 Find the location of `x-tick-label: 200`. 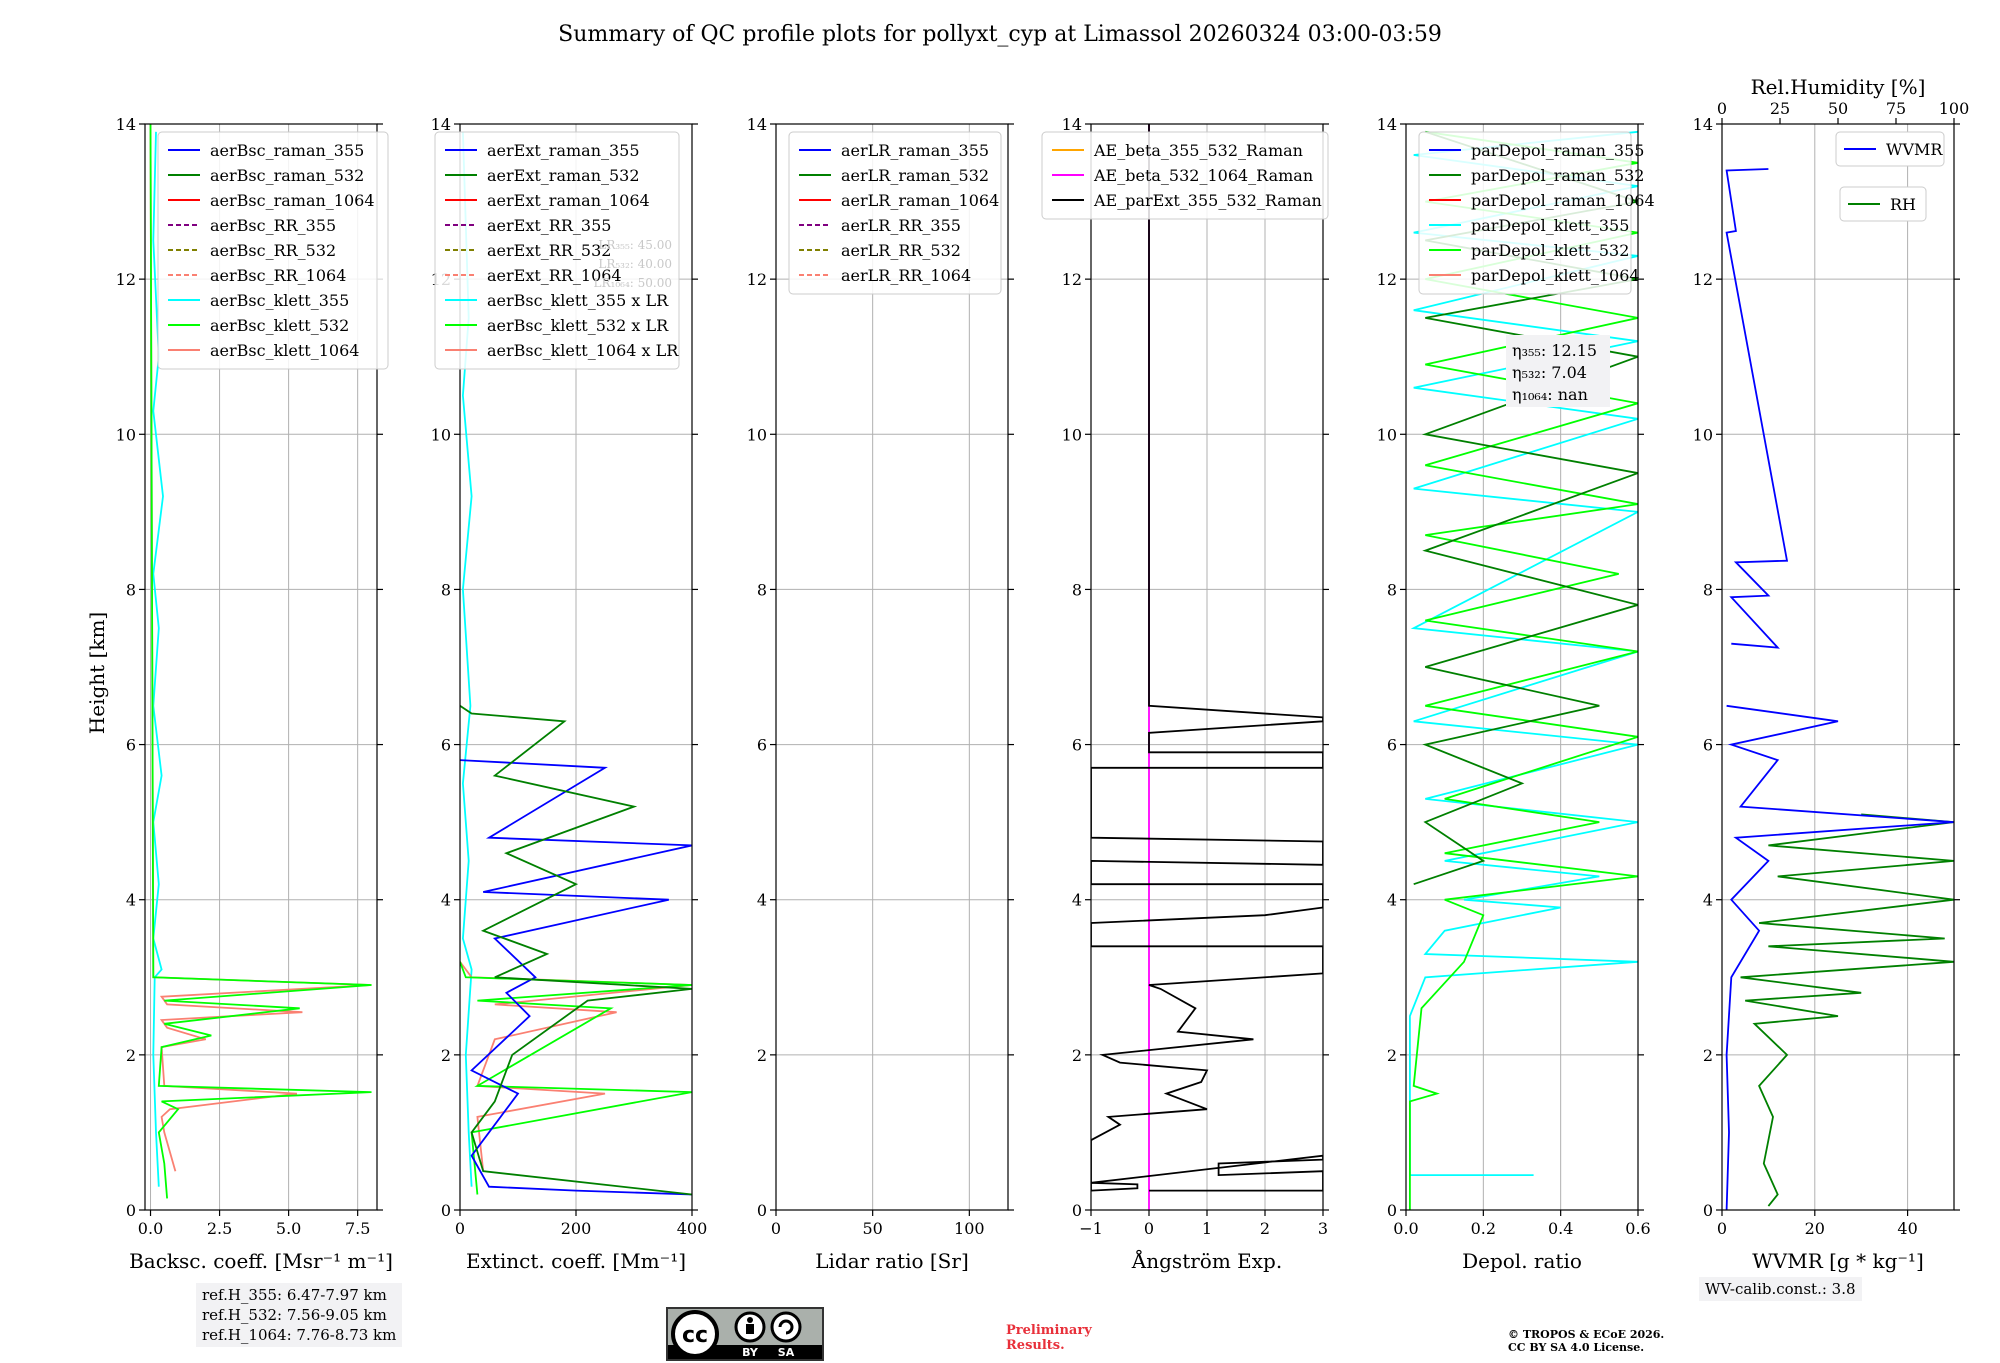

x-tick-label: 200 is located at coordinates (576, 1228).